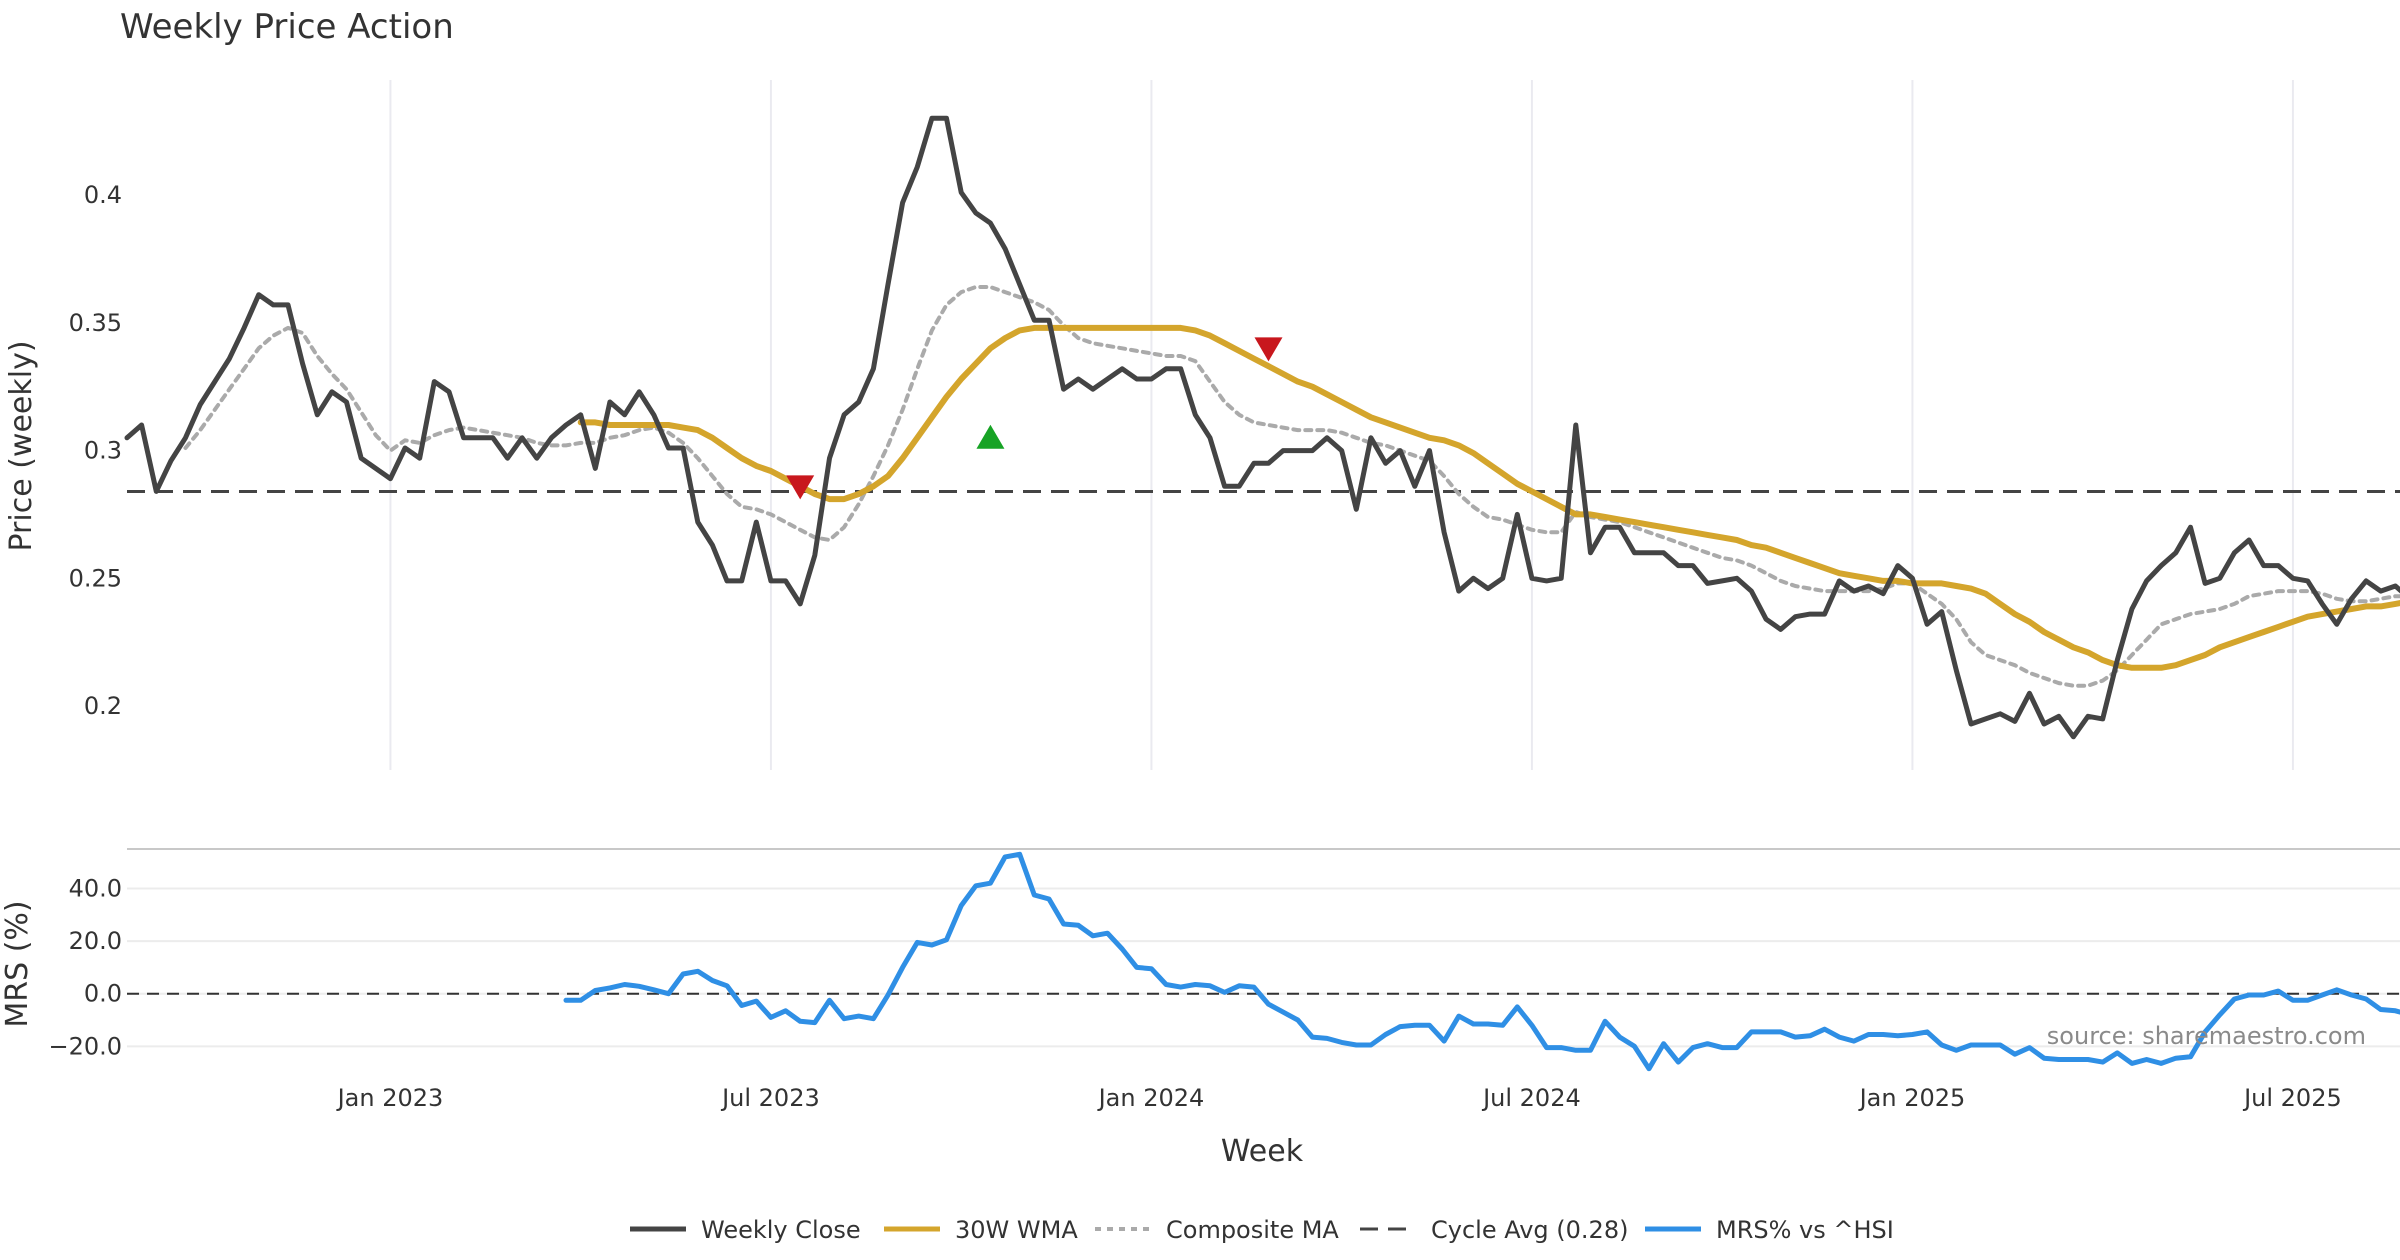  I want to click on x-tick-label: Jan 2023, so click(390, 1098).